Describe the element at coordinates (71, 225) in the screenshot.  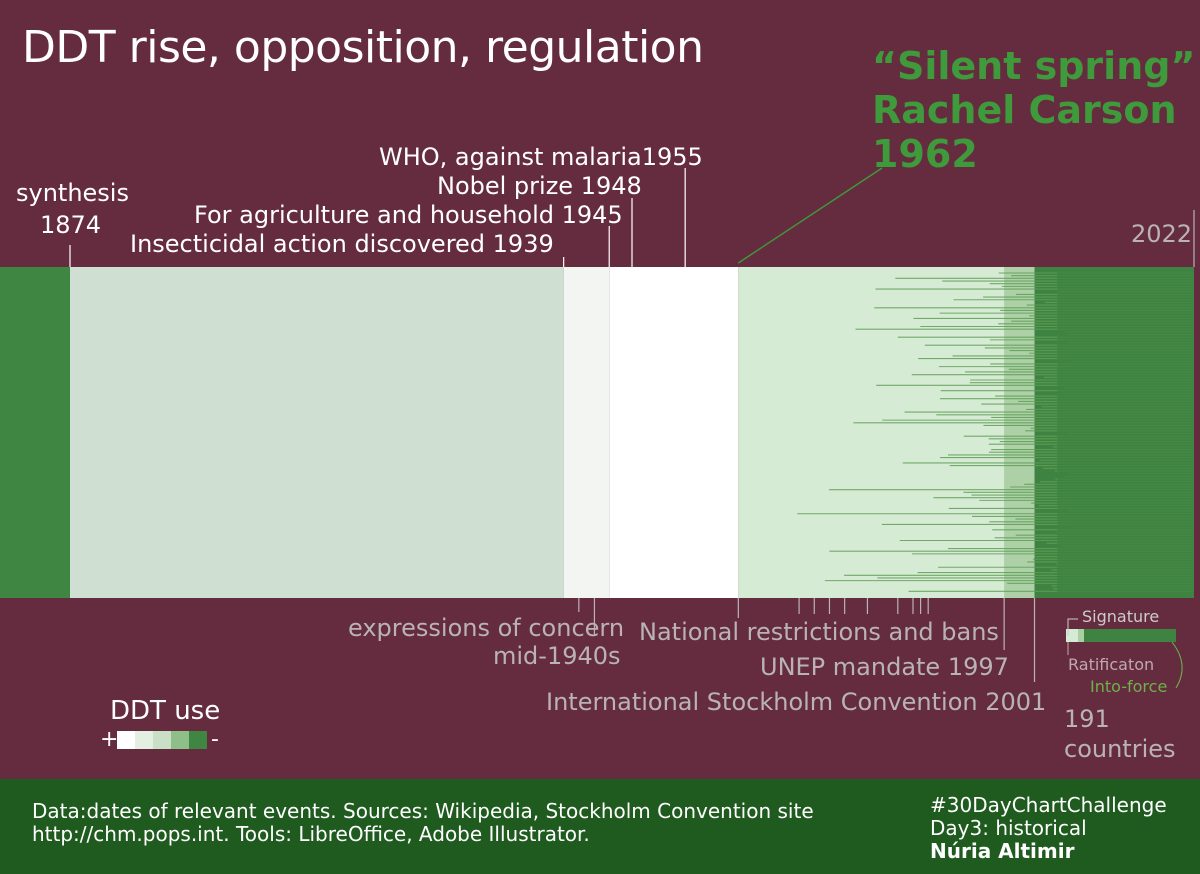
I see `label-synthesis-year: 1874` at that location.